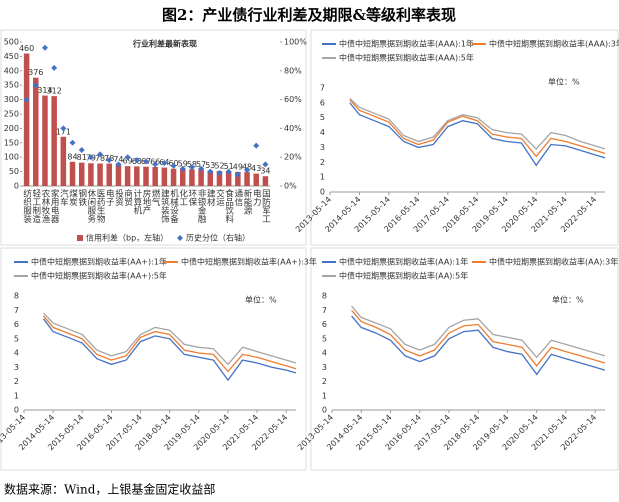 This screenshot has width=619, height=502. Describe the element at coordinates (219, 166) in the screenshot. I see `data-label: 52` at that location.